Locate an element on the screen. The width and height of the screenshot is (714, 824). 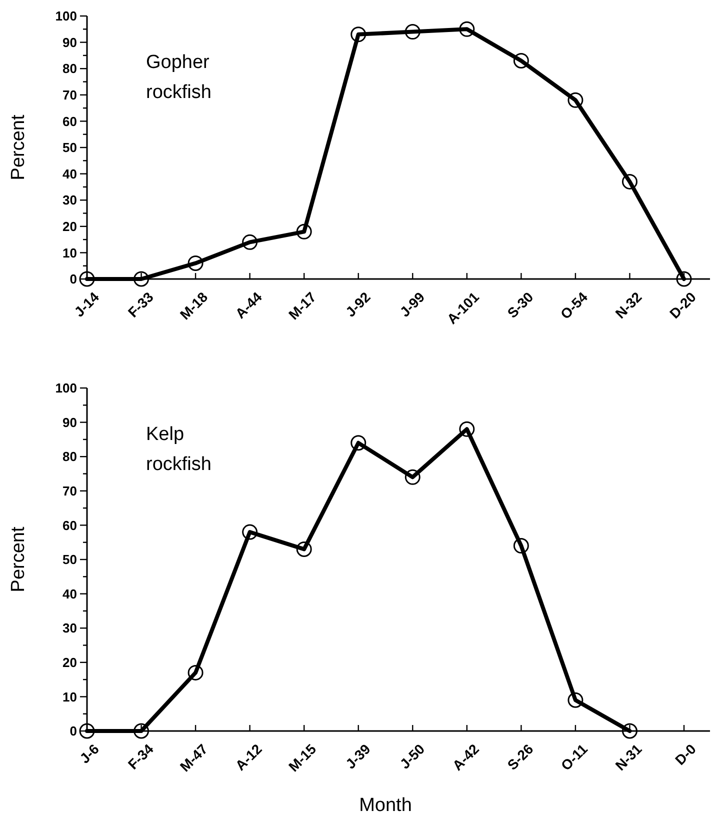
text: Kelp rockfish is located at coordinates (179, 449).